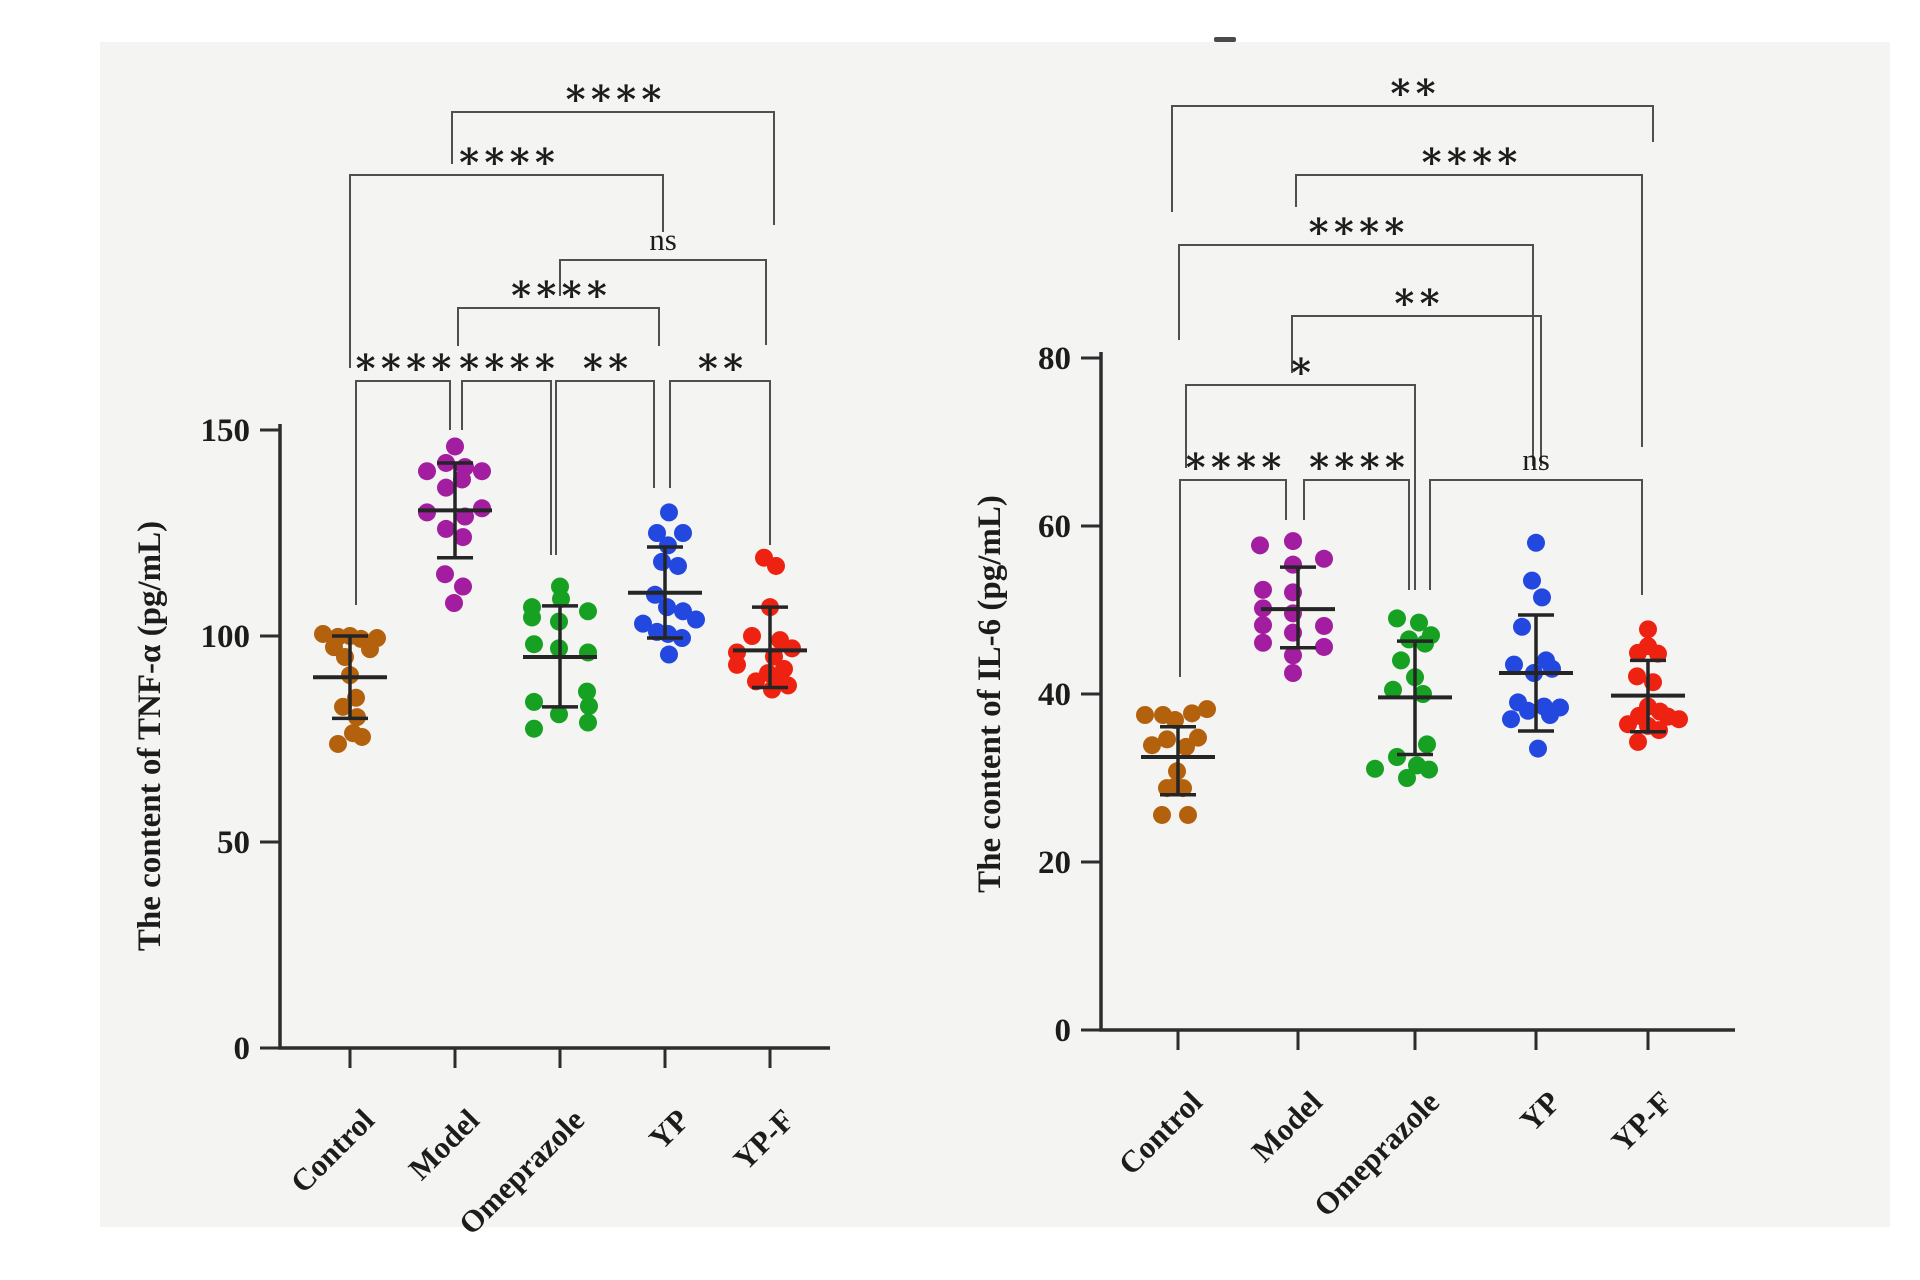 The width and height of the screenshot is (1920, 1280). Describe the element at coordinates (669, 1129) in the screenshot. I see `x-category-label: YP` at that location.